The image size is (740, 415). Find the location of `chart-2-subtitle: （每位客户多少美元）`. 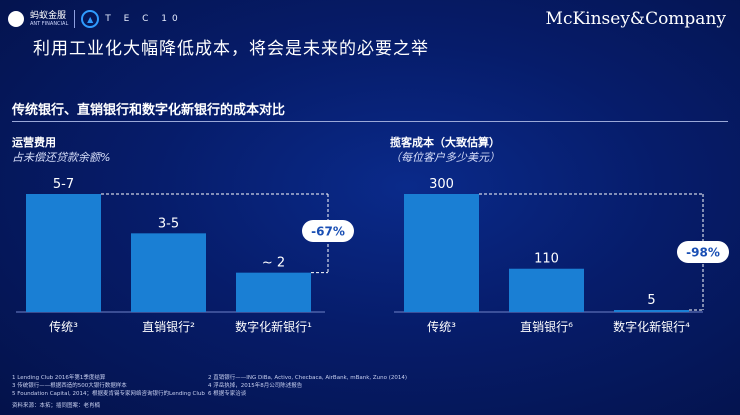

chart-2-subtitle: （每位客户多少美元） is located at coordinates (445, 157).